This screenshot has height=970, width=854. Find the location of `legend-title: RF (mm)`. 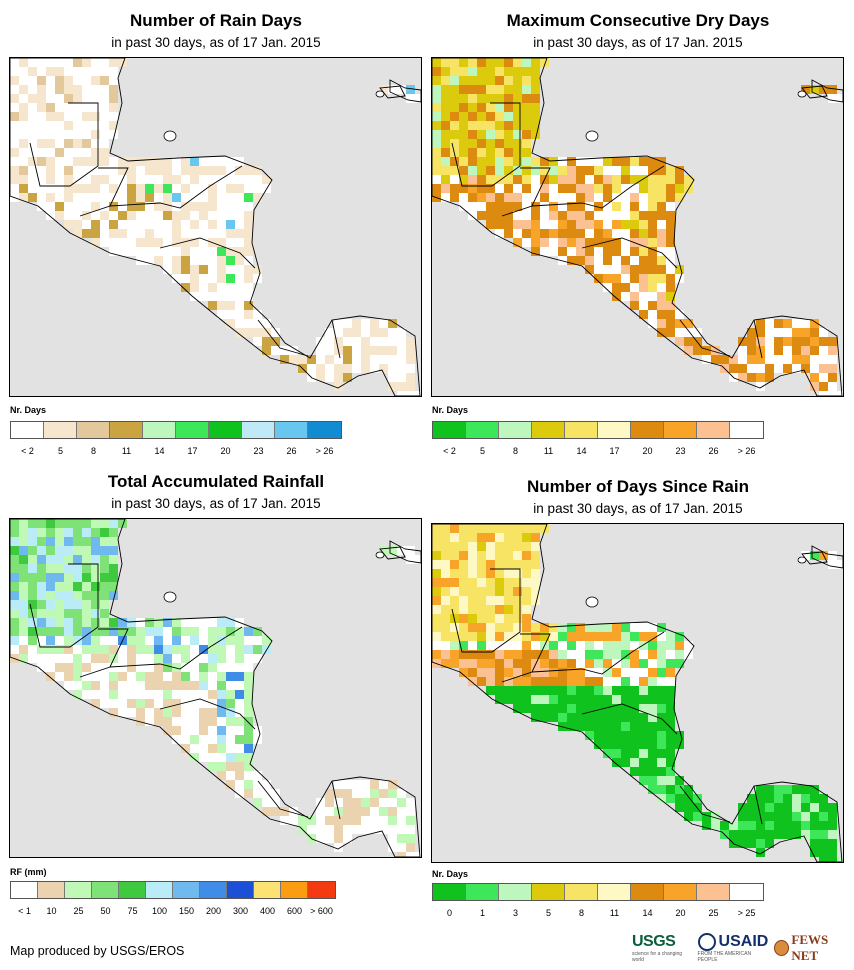

legend-title: RF (mm) is located at coordinates (28, 872).